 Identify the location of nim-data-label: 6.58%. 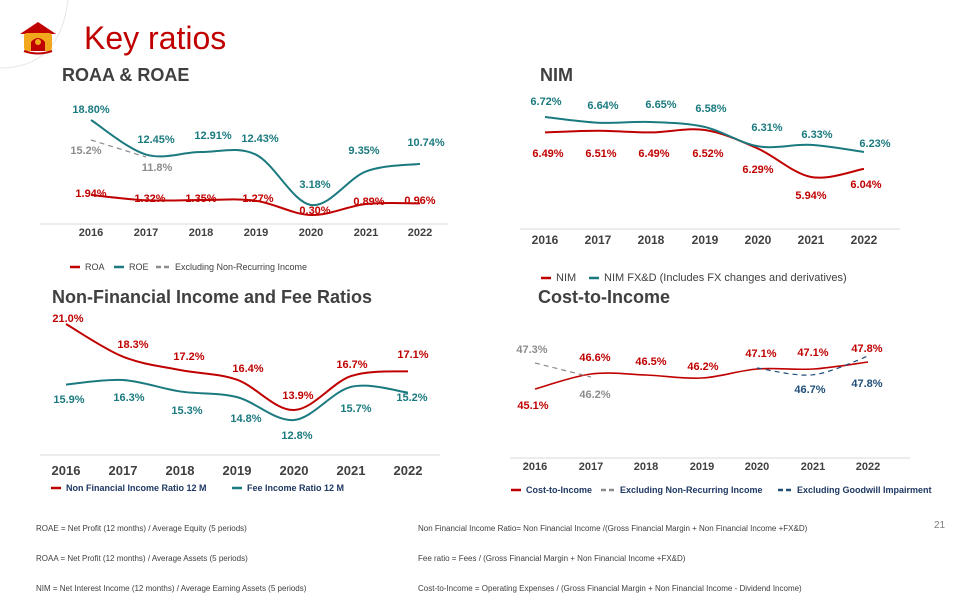
(710, 109).